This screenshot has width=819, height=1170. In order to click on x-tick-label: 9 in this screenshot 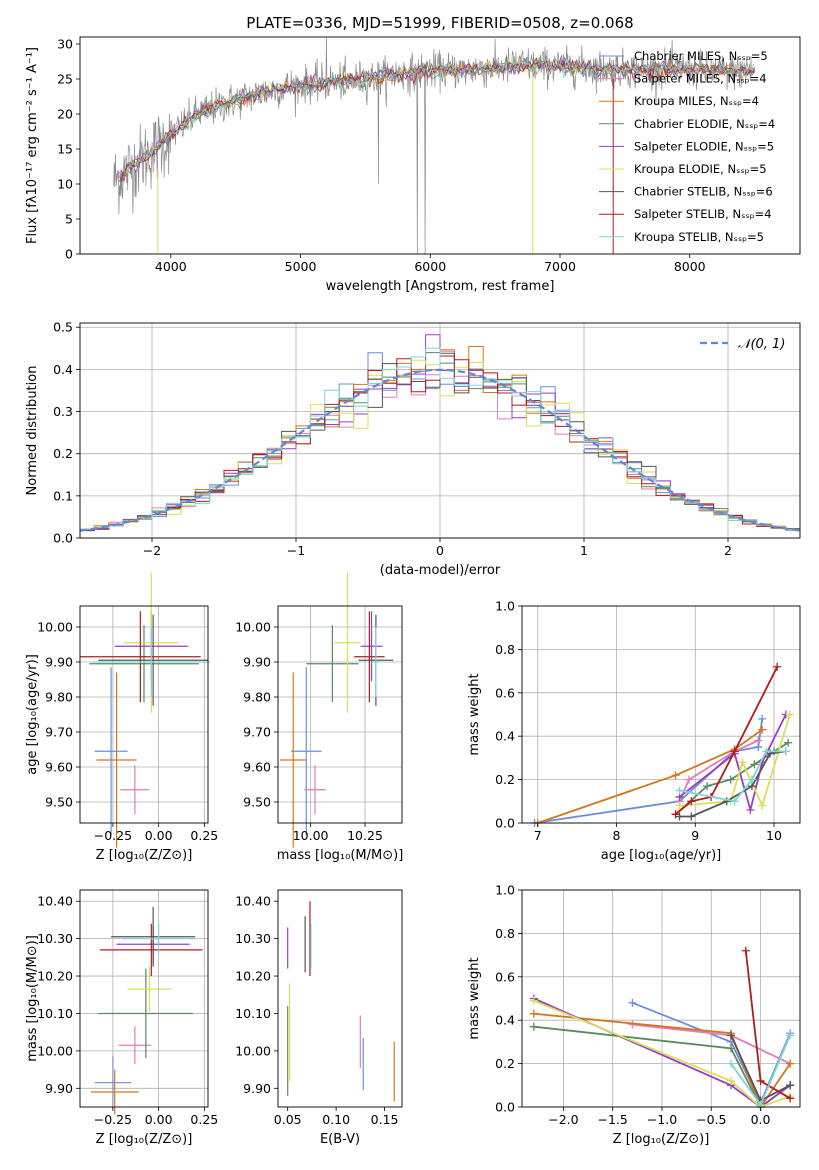, I will do `click(695, 835)`.